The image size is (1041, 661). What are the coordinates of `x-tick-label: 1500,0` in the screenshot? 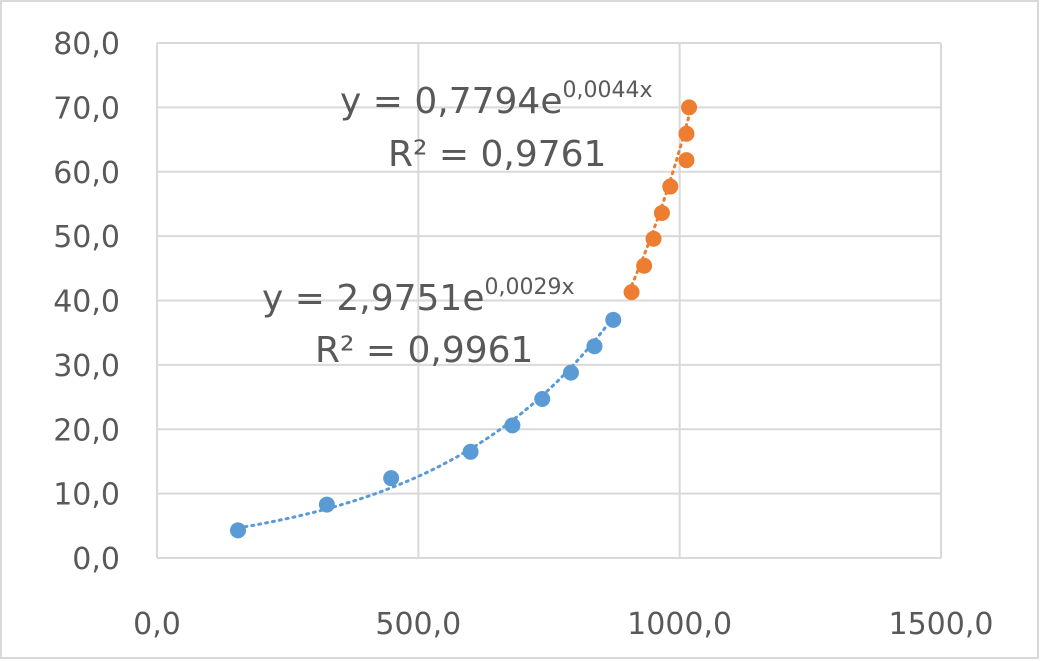 It's located at (941, 624).